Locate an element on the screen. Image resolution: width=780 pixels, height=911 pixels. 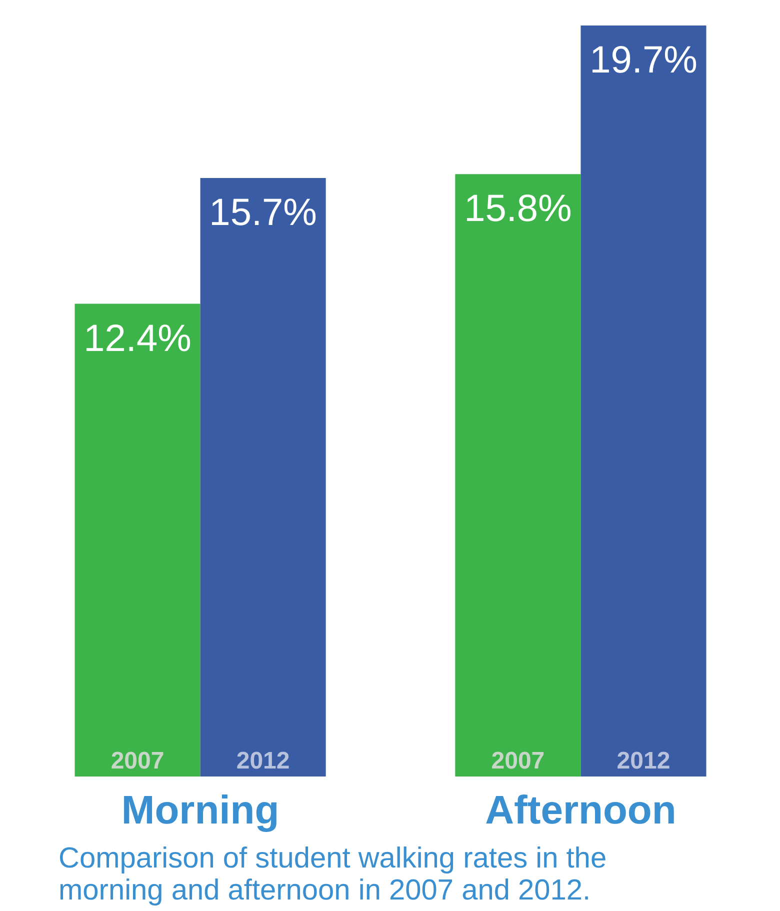
data-label: 19.7% is located at coordinates (644, 61).